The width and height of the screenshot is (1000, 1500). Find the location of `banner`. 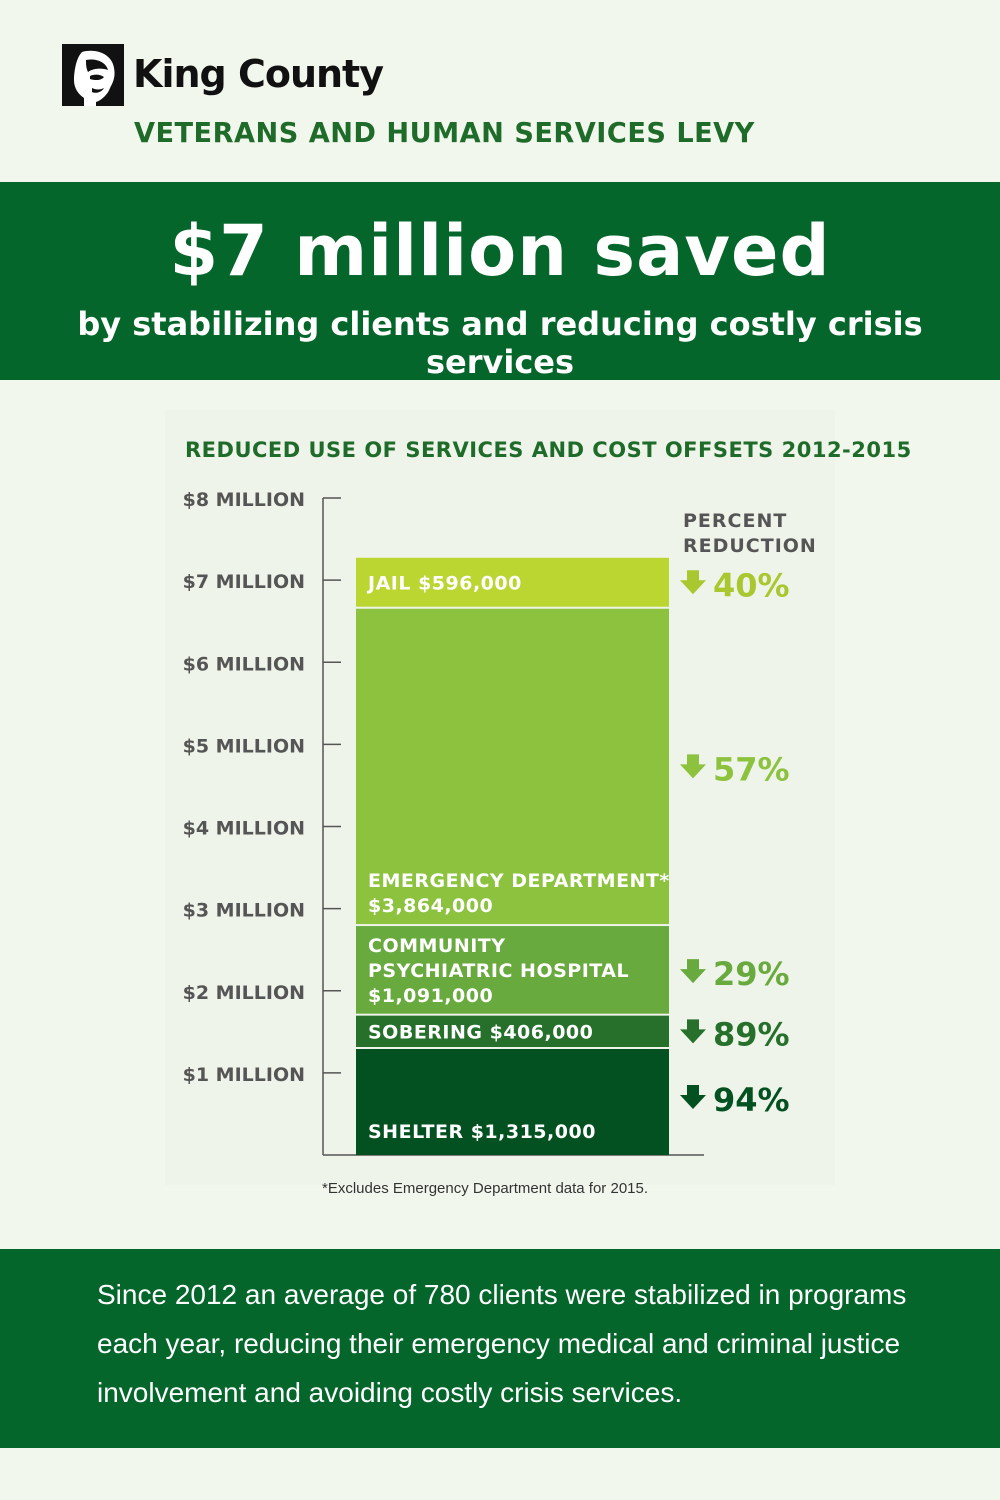

banner is located at coordinates (500, 281).